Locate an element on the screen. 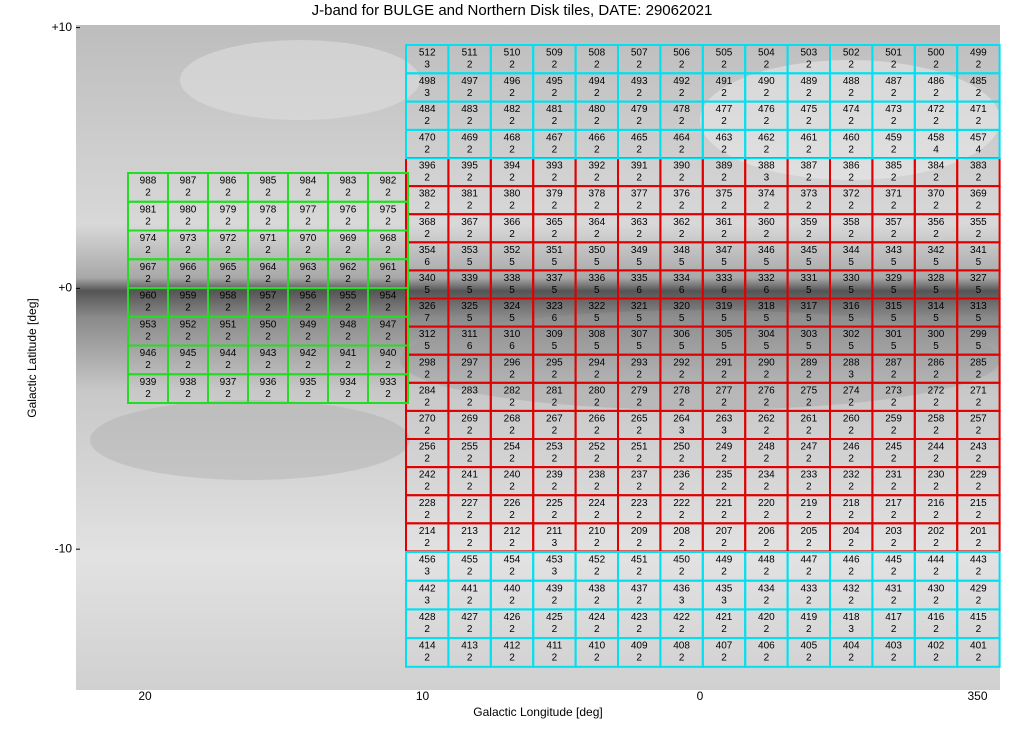 The image size is (1024, 736). x-tick-label: 10 is located at coordinates (423, 696).